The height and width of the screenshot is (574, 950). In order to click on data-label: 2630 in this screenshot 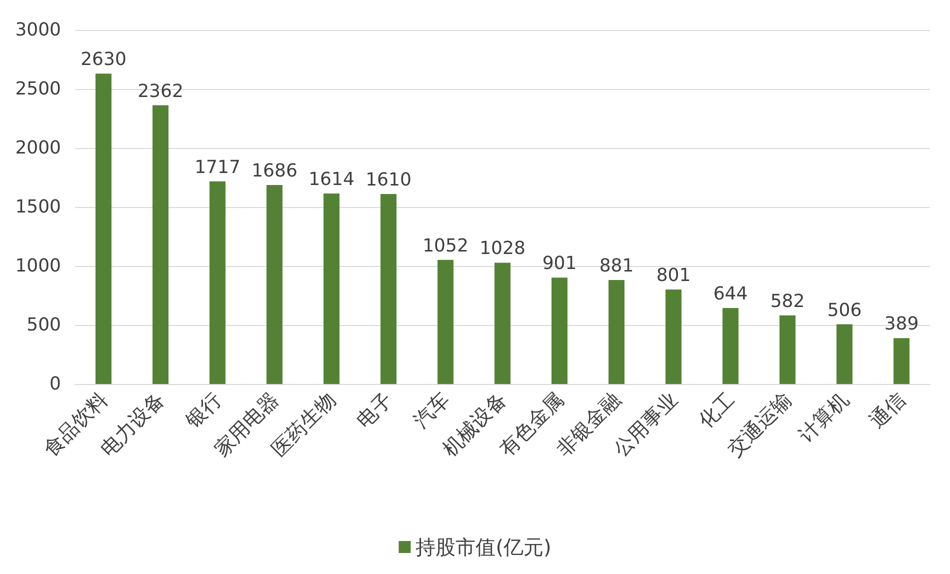, I will do `click(103, 59)`.